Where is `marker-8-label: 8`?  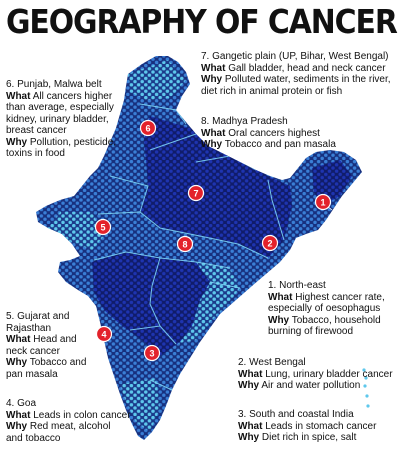
marker-8-label: 8 is located at coordinates (184, 245).